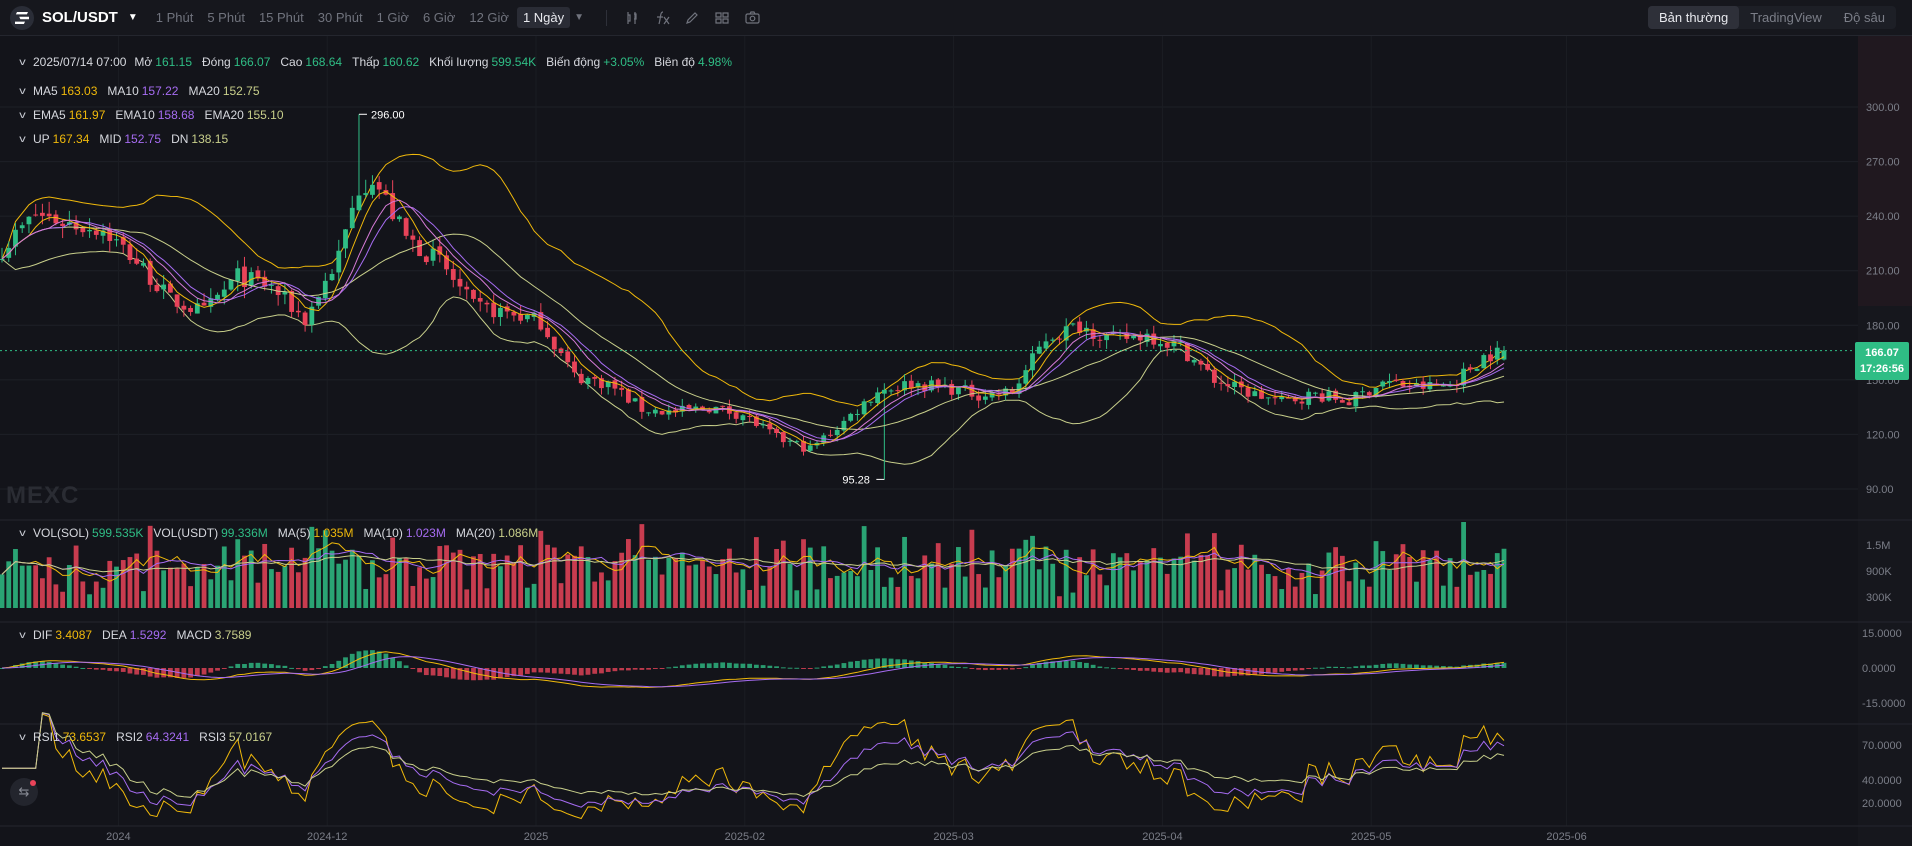 This screenshot has width=1912, height=846. What do you see at coordinates (118, 533) in the screenshot?
I see `vol-sol-value: 599.535K` at bounding box center [118, 533].